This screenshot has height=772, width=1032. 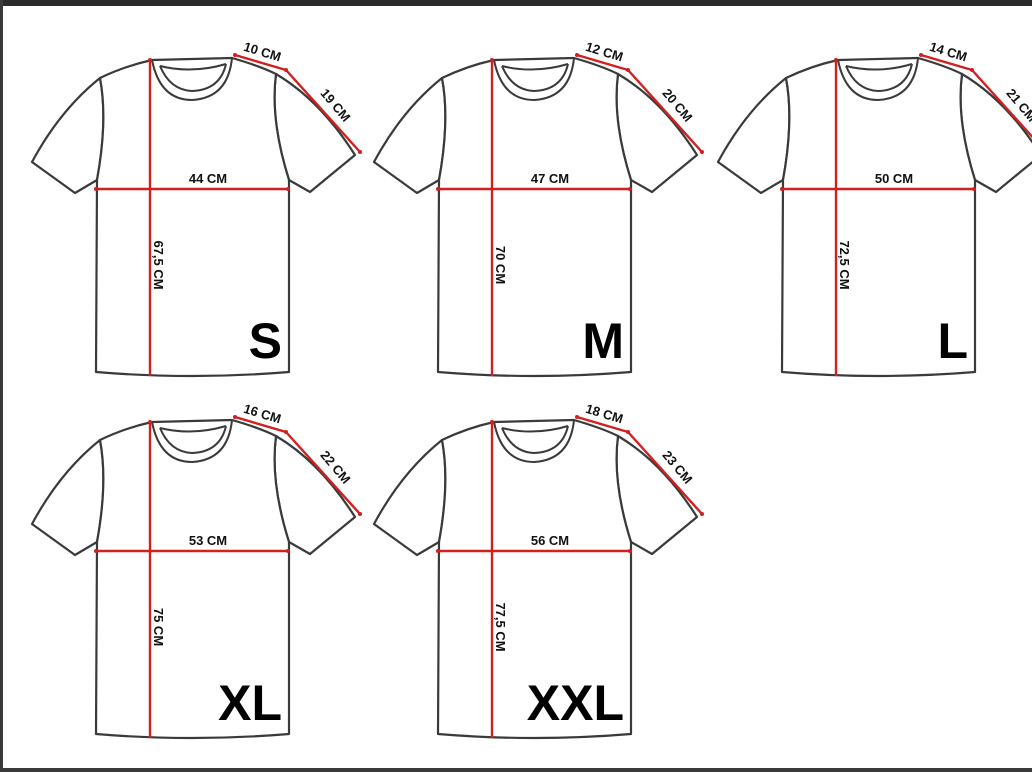 I want to click on size-label: XL, so click(x=250, y=703).